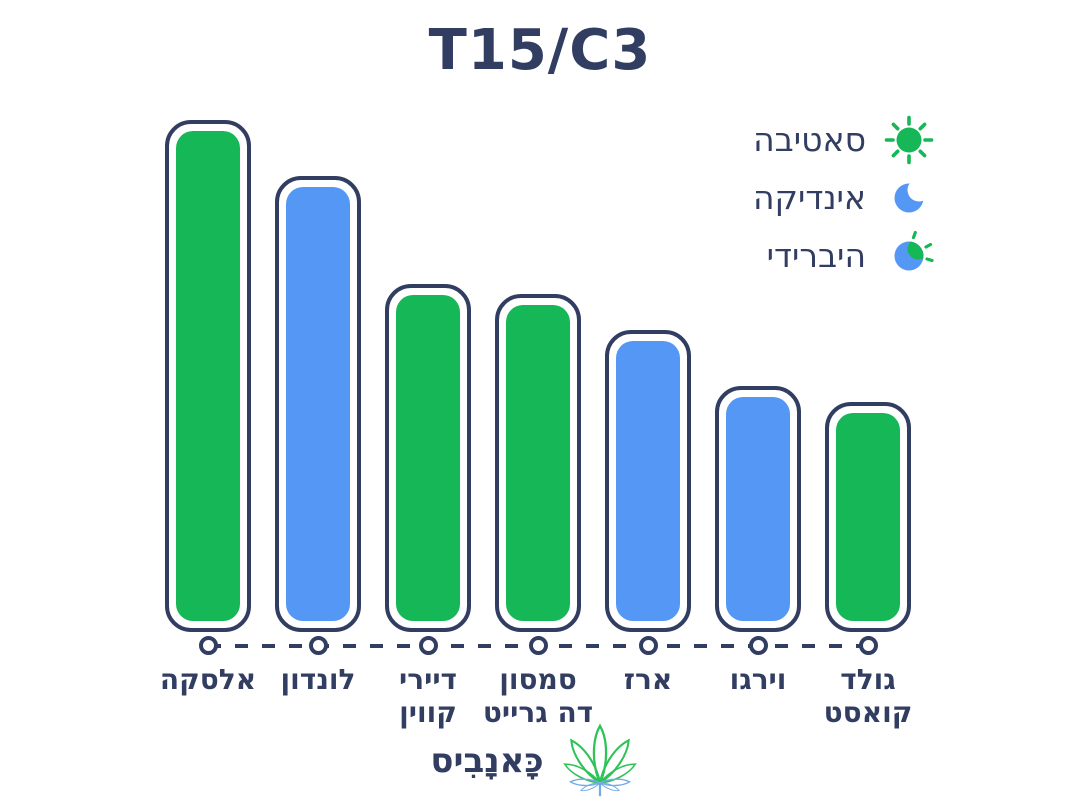 Image resolution: width=1080 pixels, height=800 pixels. Describe the element at coordinates (540, 50) in the screenshot. I see `chart-title: T15/C3` at that location.